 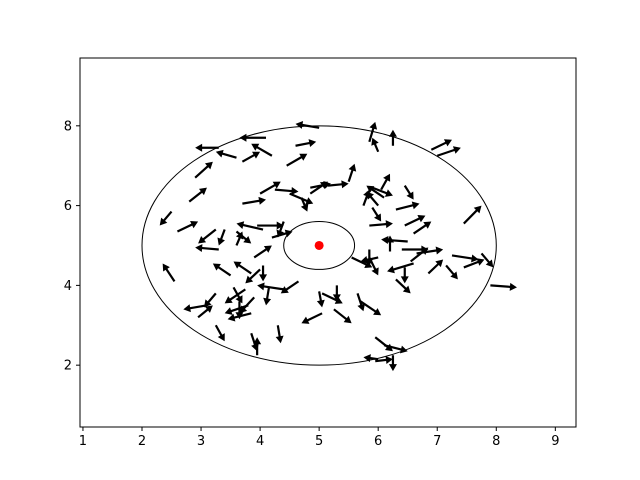 I want to click on inner-ellipse, so click(x=319, y=245).